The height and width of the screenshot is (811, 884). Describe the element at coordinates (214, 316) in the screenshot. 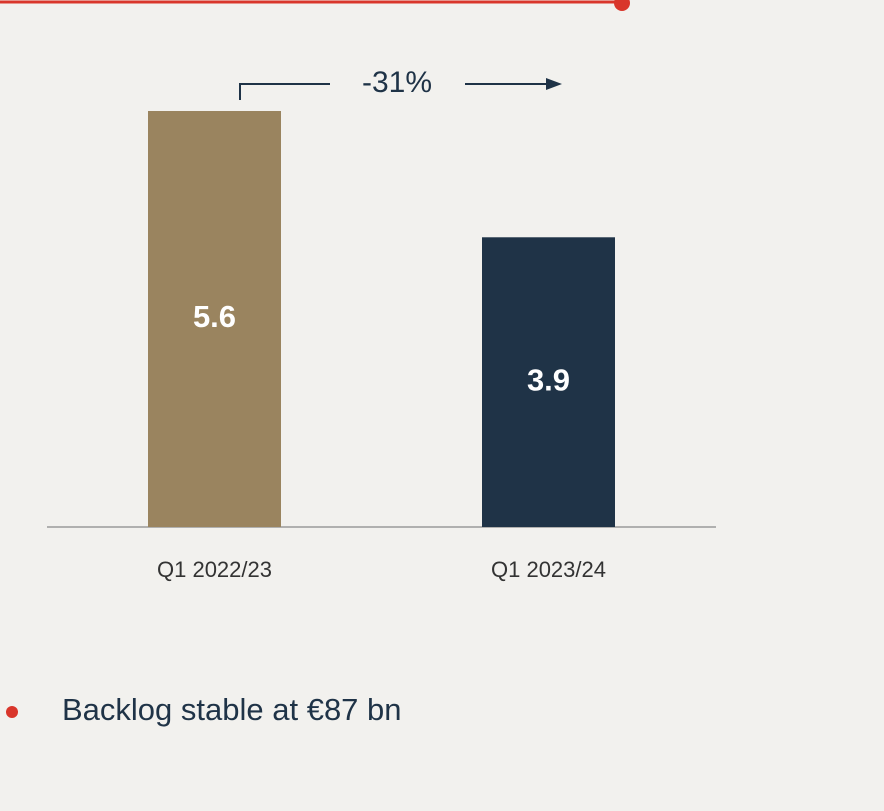

I see `value-label: 5.6` at that location.